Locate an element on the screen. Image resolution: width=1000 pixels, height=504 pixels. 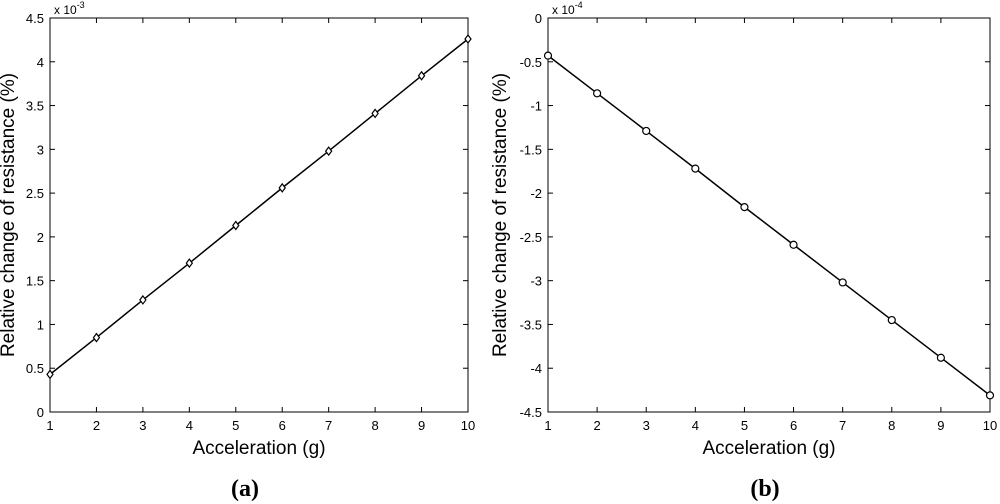
y-axis-label-b: Relative change of resistance (%) is located at coordinates (500, 215).